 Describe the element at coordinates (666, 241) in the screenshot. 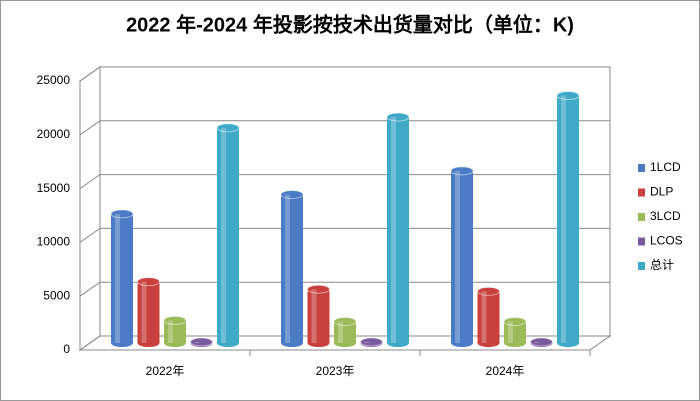

I see `legend-label: LCOS` at that location.